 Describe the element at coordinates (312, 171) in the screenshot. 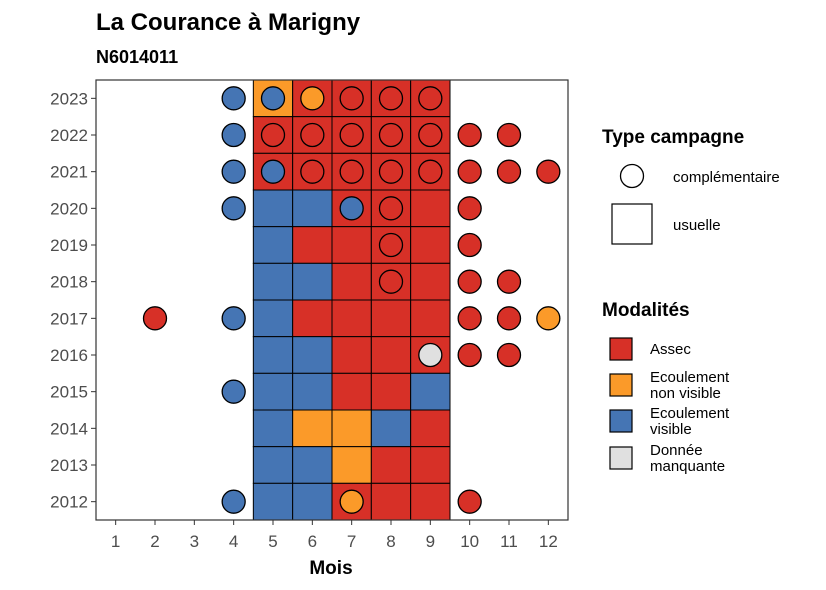

I see `point-2021-m6` at that location.